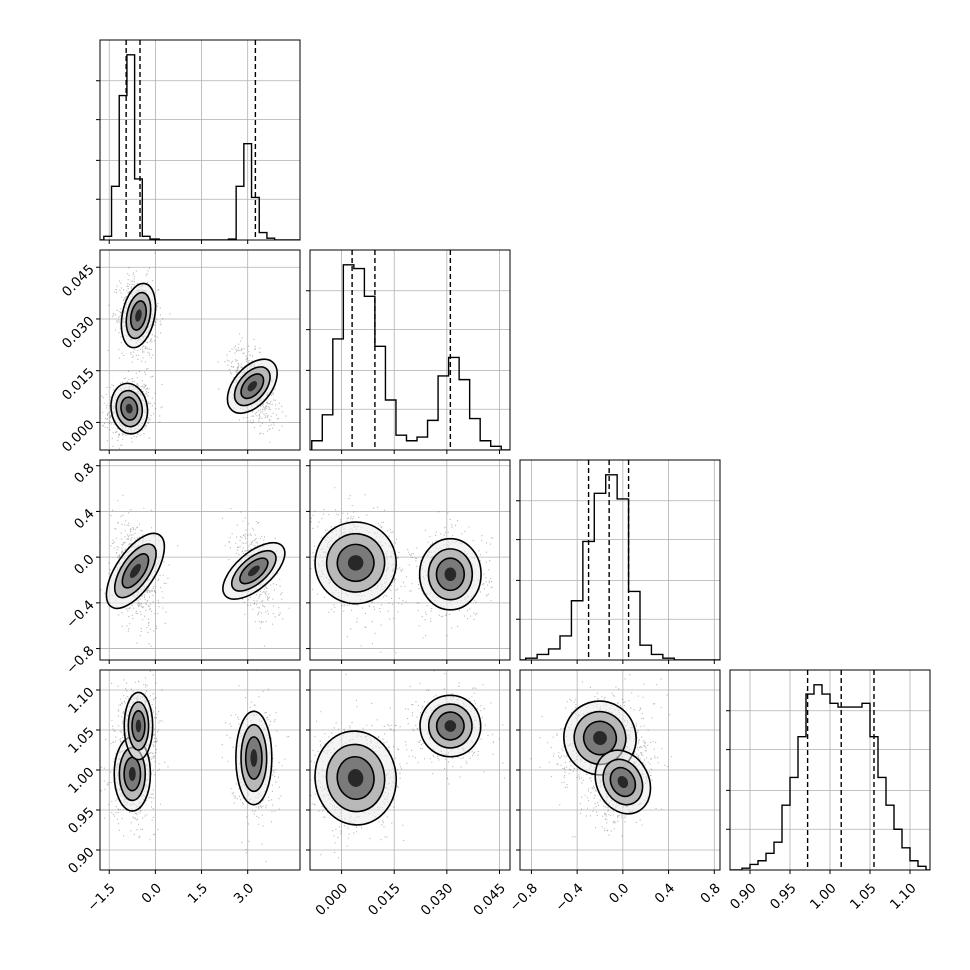 The image size is (970, 970). I want to click on x-tick-label: 0.045, so click(489, 899).